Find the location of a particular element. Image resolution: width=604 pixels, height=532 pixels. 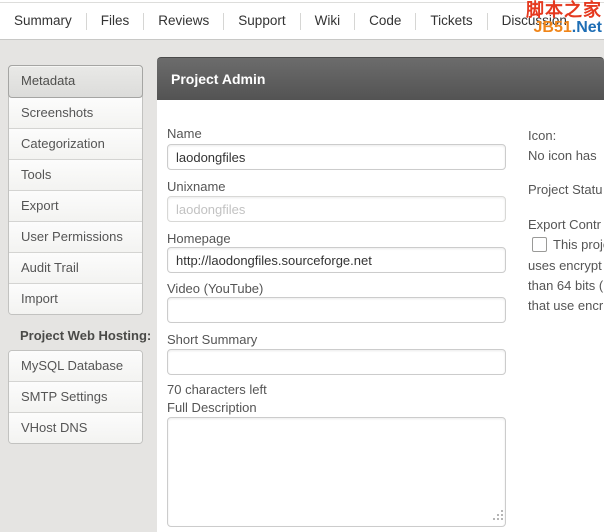

sidebar-item-audit-trail: Audit Trail is located at coordinates (75, 268).